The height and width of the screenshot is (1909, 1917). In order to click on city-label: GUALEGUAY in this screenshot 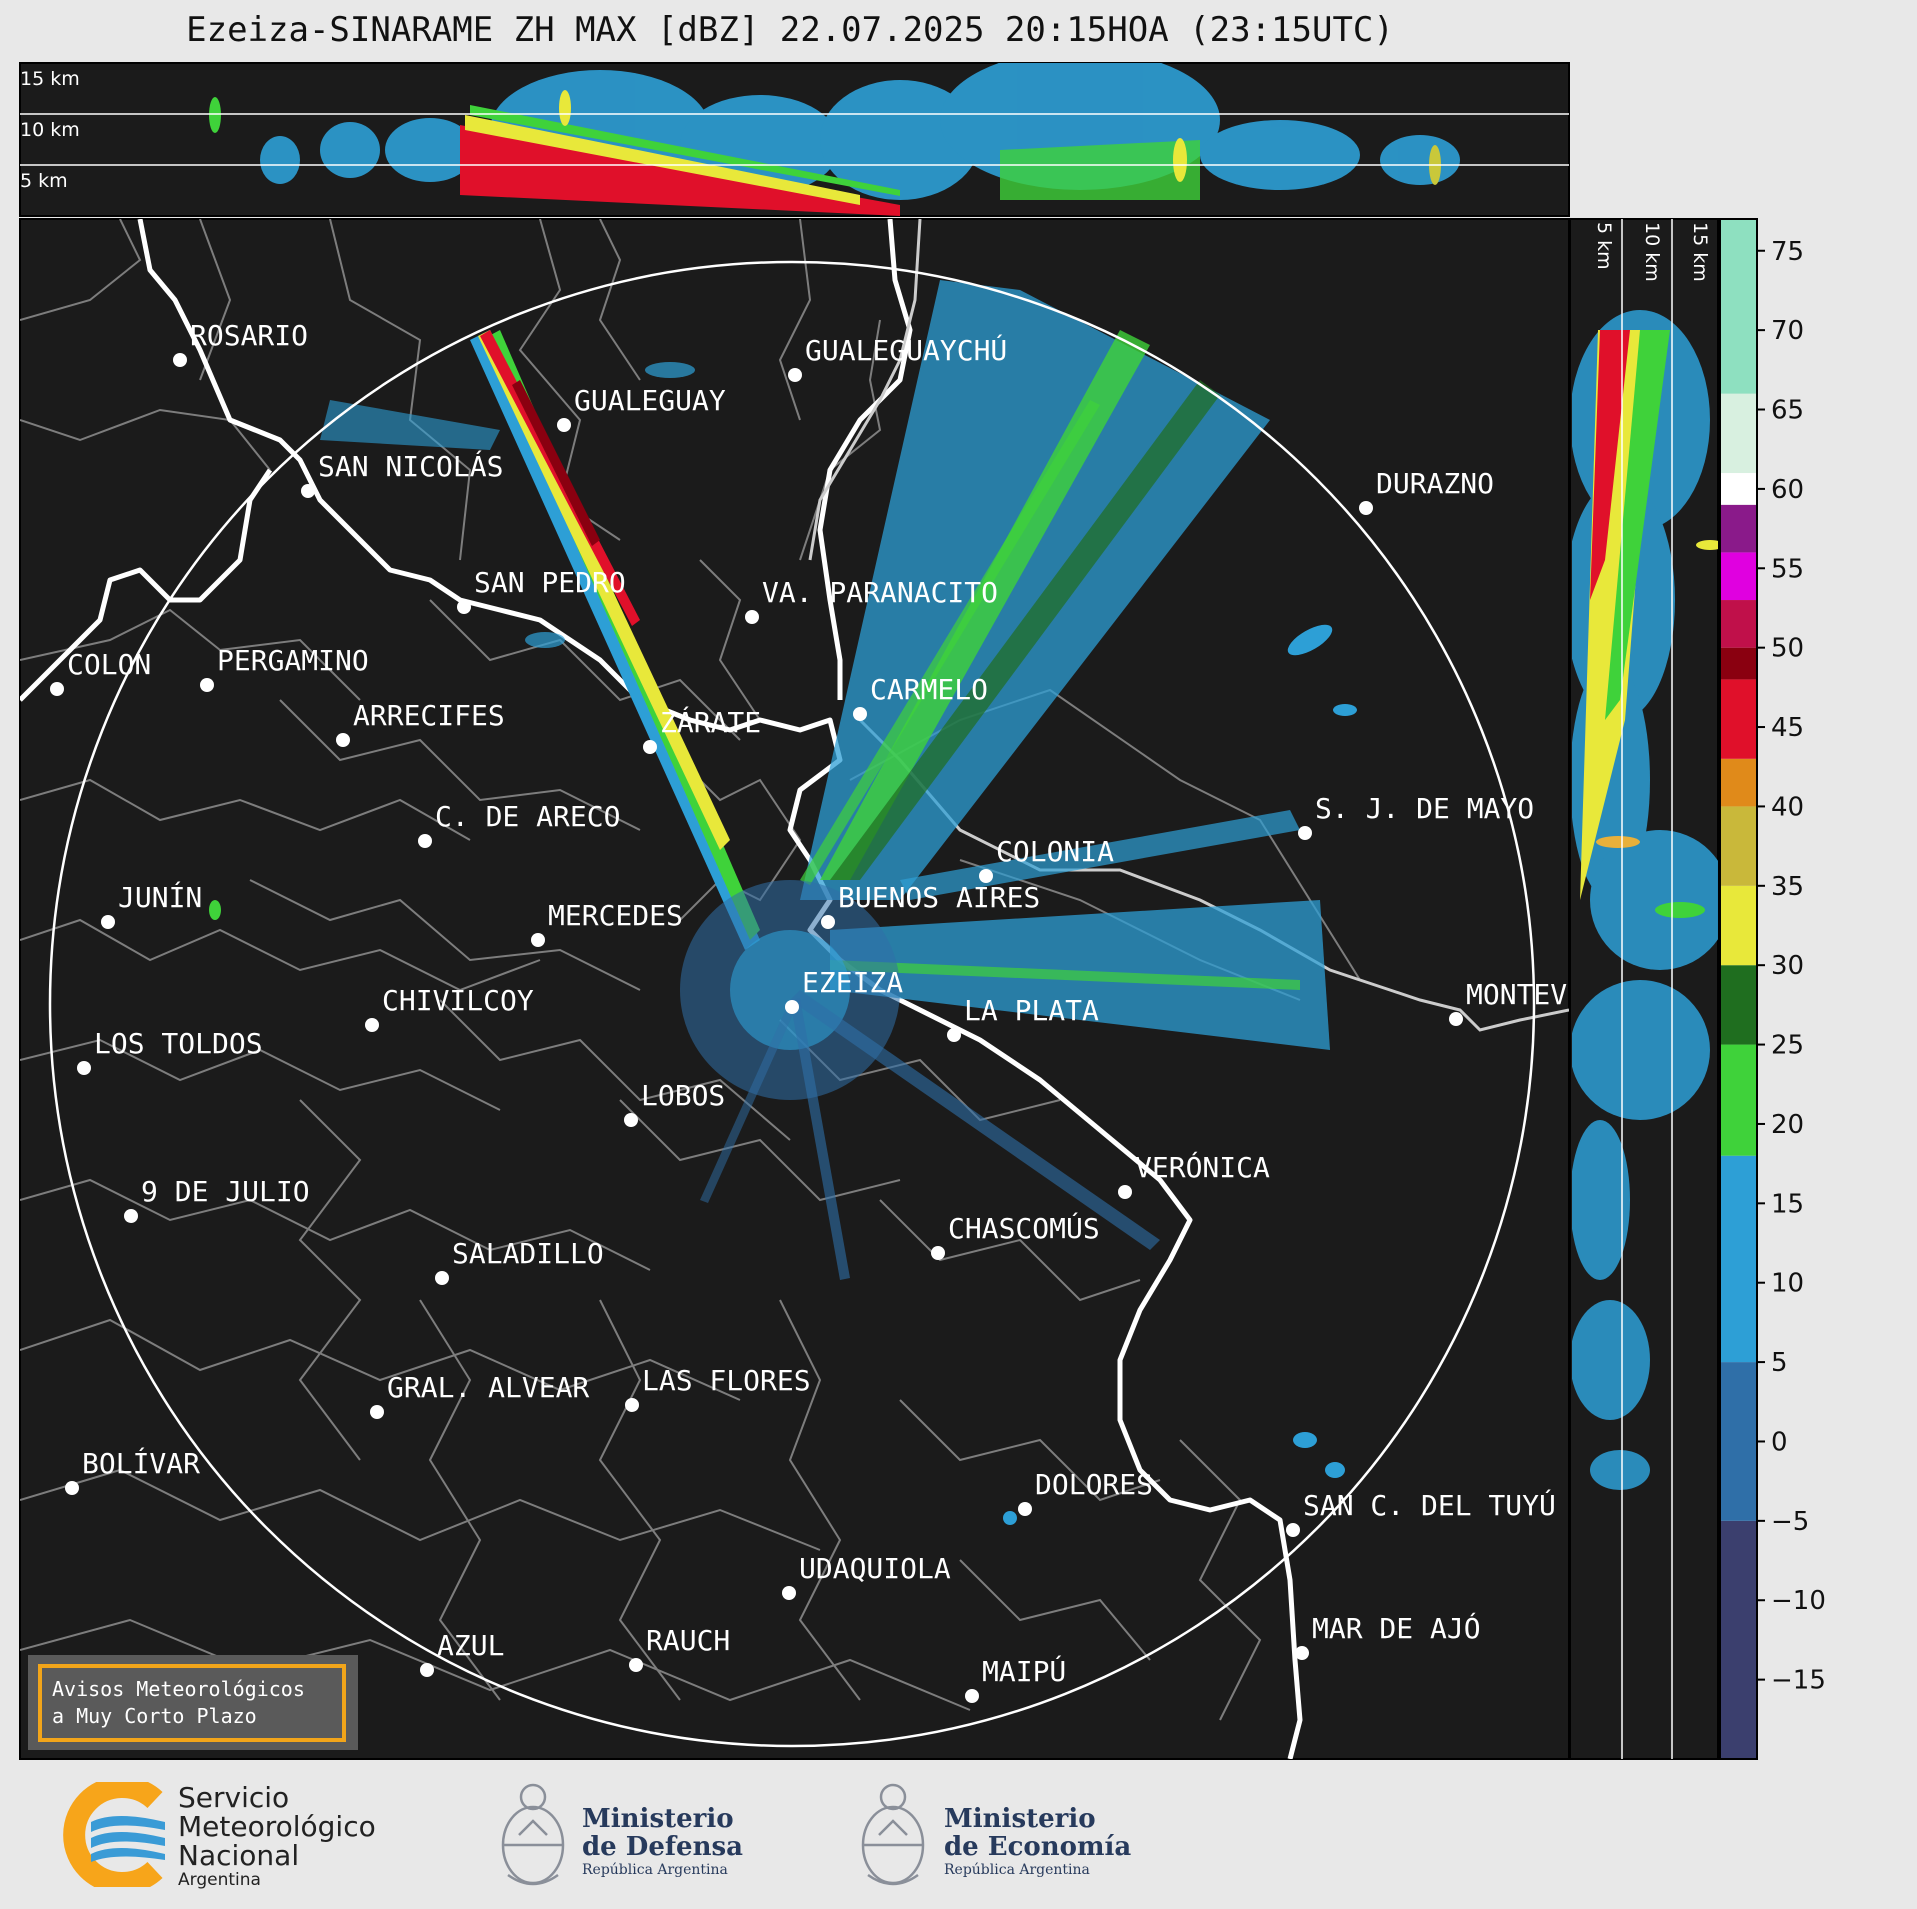, I will do `click(650, 400)`.